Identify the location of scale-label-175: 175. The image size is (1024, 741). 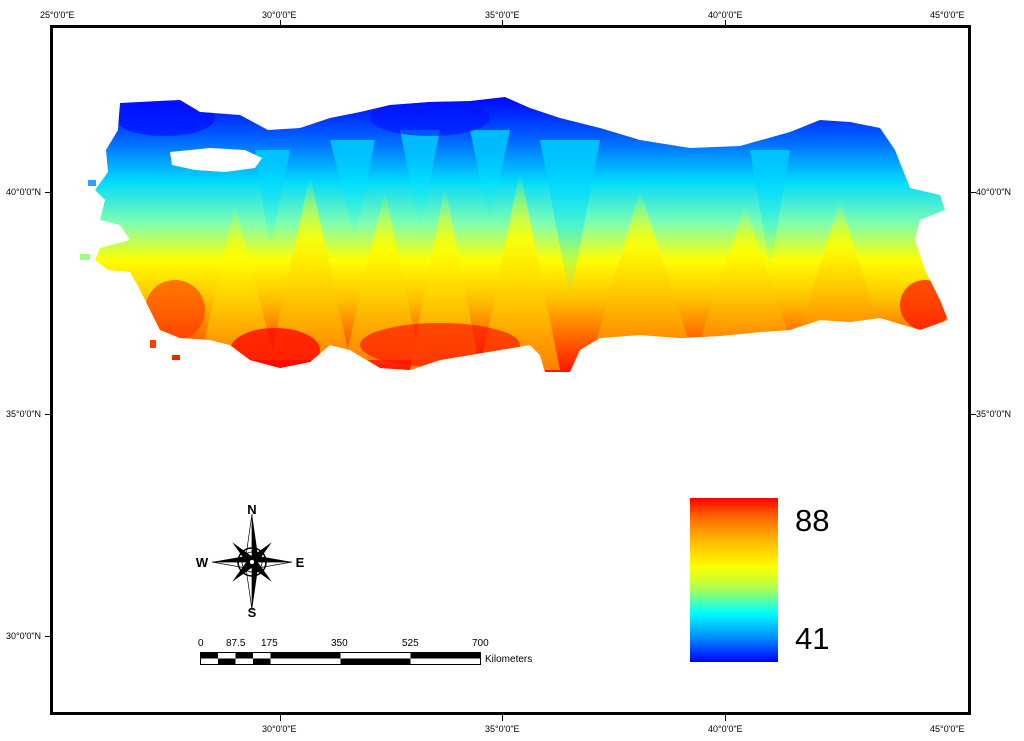
(269, 643).